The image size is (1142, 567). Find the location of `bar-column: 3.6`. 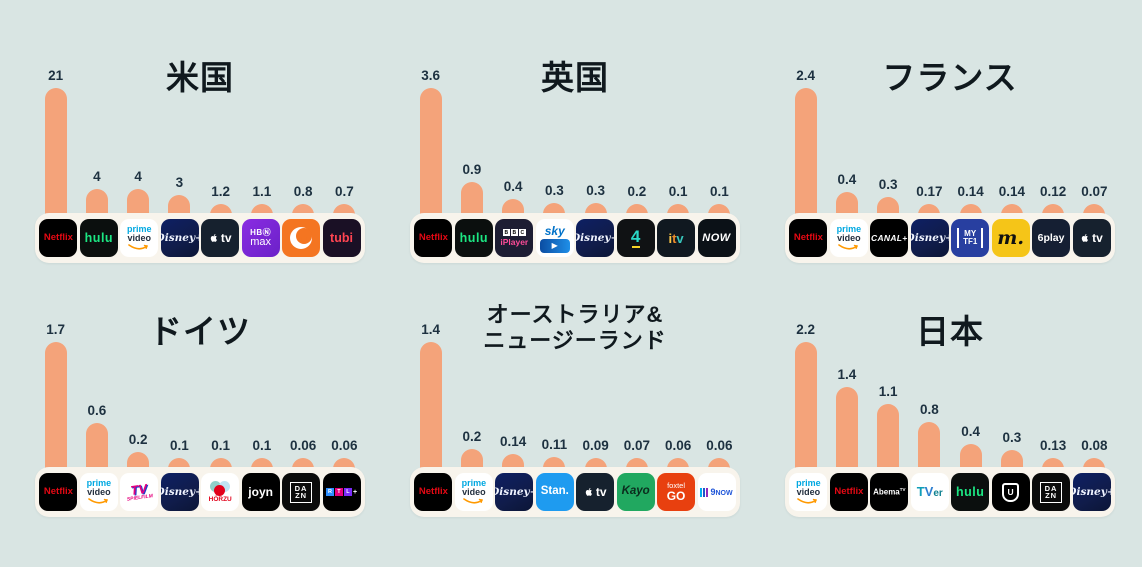

bar-column: 3.6 is located at coordinates (430, 132).